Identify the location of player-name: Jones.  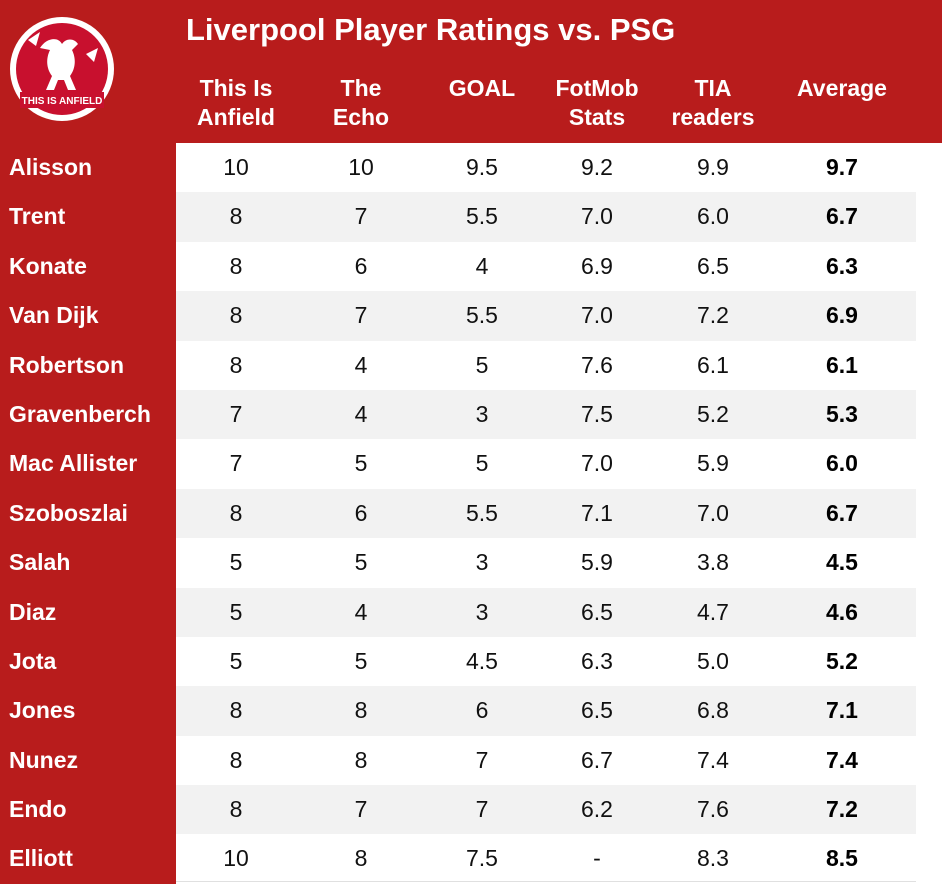
(42, 710).